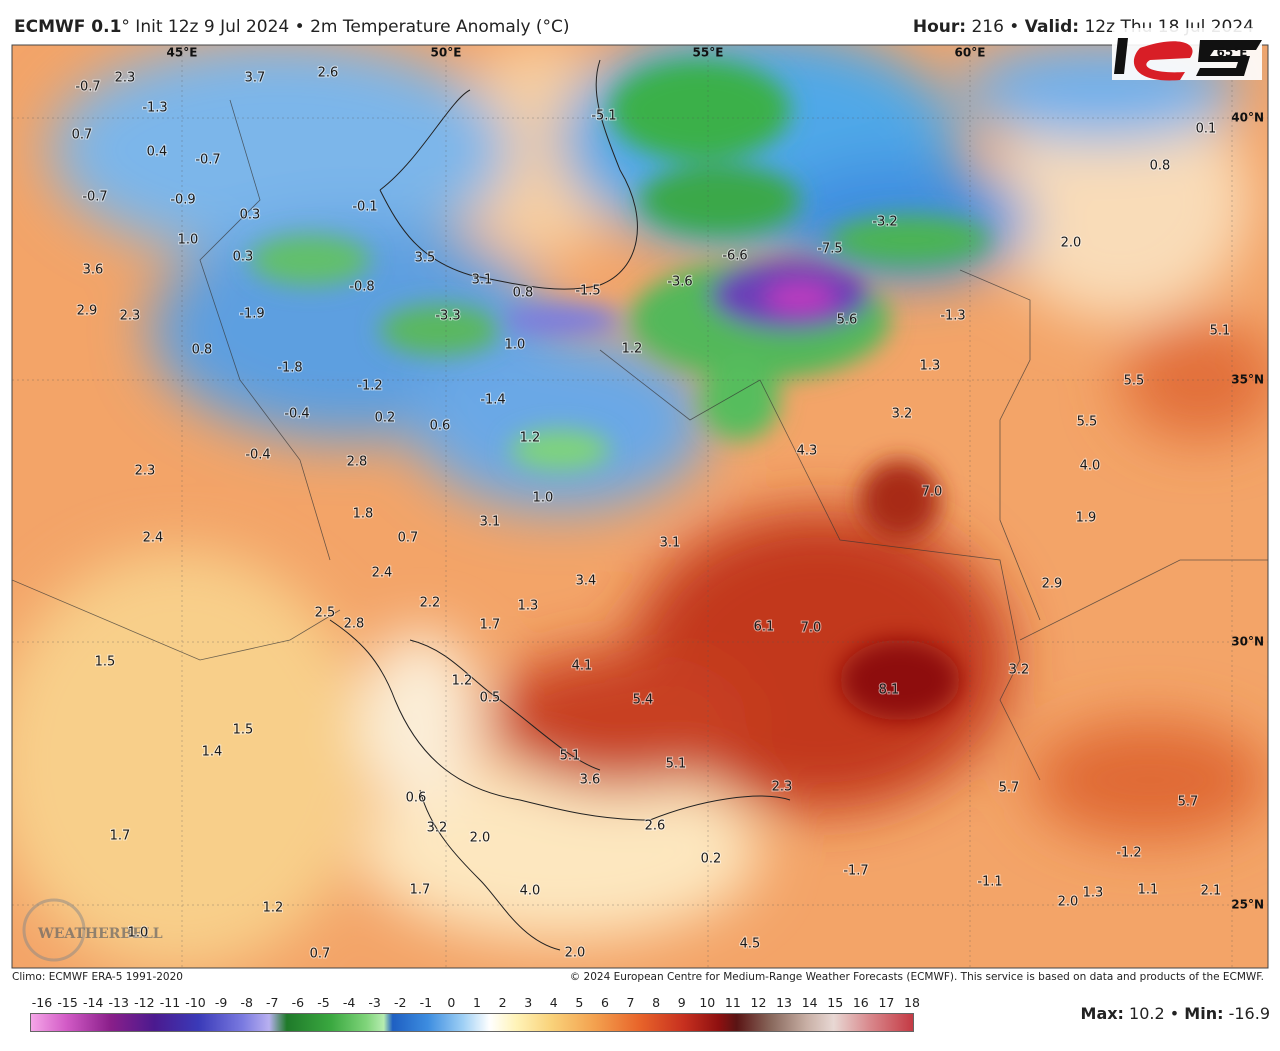 The image size is (1280, 1051). I want to click on model: ECMWF 0.1, so click(68, 27).